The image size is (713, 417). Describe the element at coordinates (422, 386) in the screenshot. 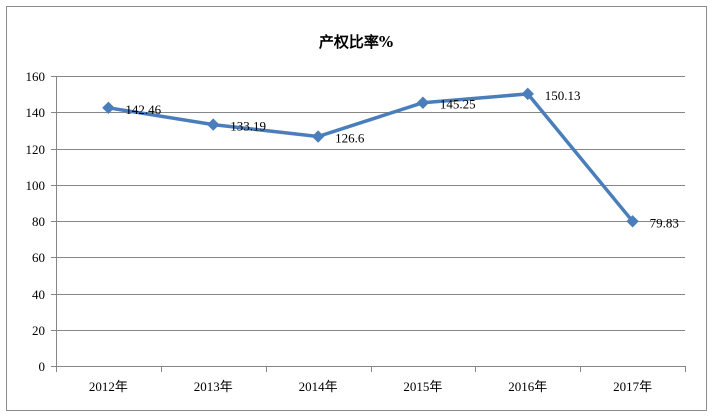

I see `x-tick-label: 2015年` at that location.